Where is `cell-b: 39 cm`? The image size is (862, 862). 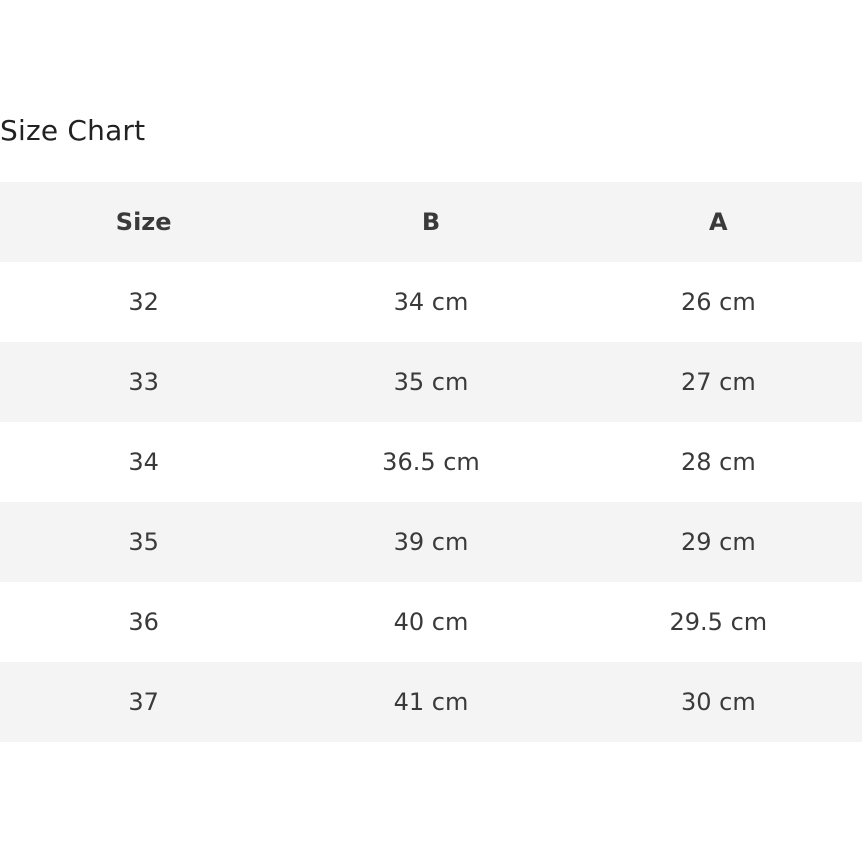
cell-b: 39 cm is located at coordinates (431, 542).